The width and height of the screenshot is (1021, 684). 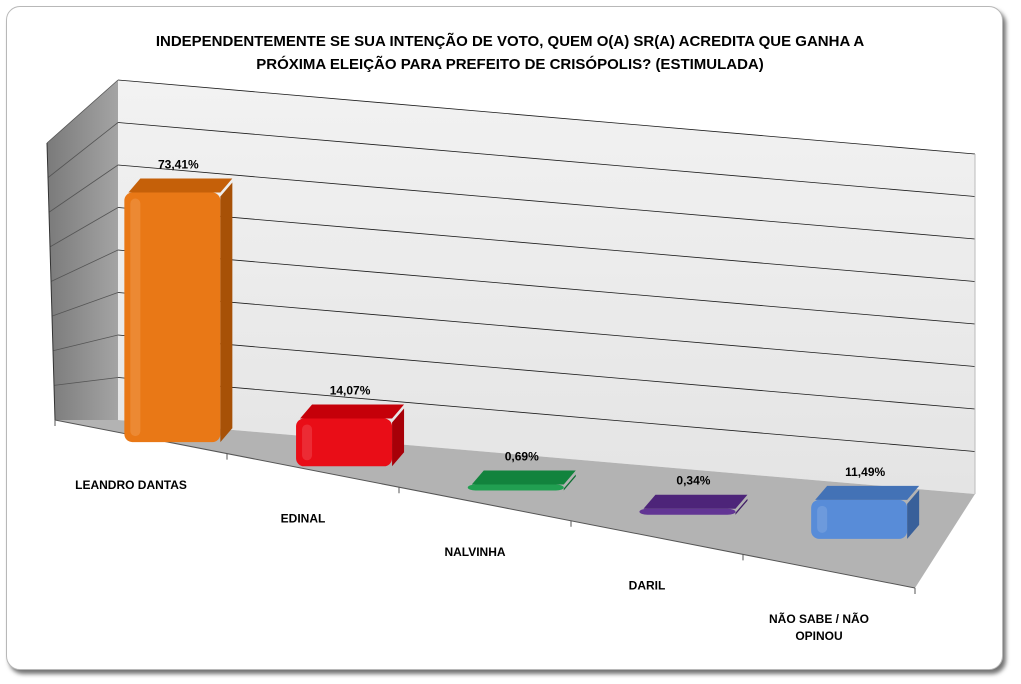 What do you see at coordinates (303, 518) in the screenshot?
I see `category-label: EDINAL` at bounding box center [303, 518].